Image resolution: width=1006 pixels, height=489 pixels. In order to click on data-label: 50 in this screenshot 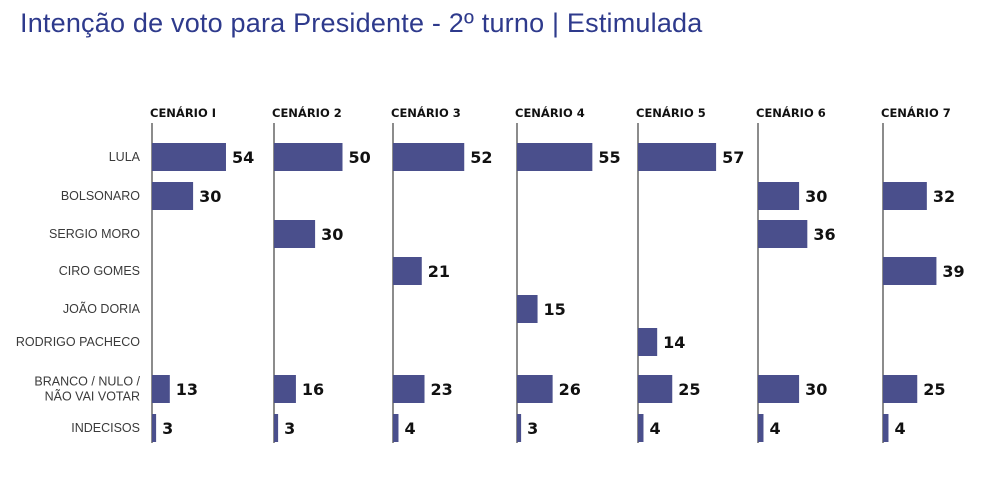, I will do `click(360, 157)`.